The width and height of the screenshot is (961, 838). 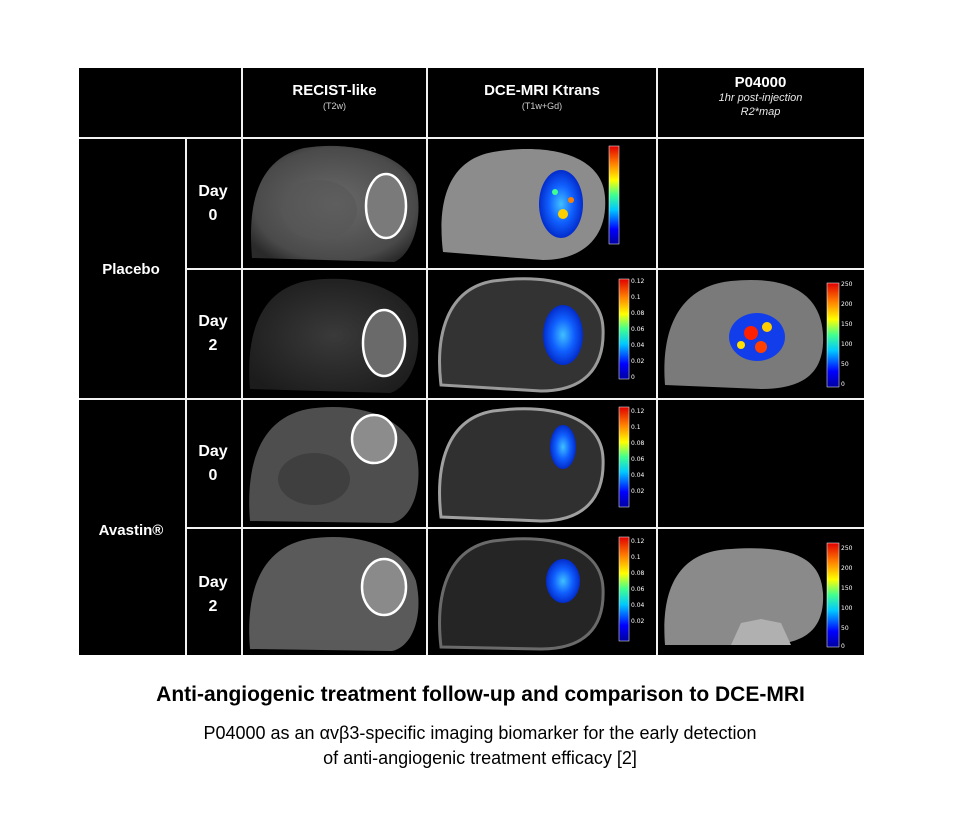 I want to click on header-divider, so click(x=471, y=138).